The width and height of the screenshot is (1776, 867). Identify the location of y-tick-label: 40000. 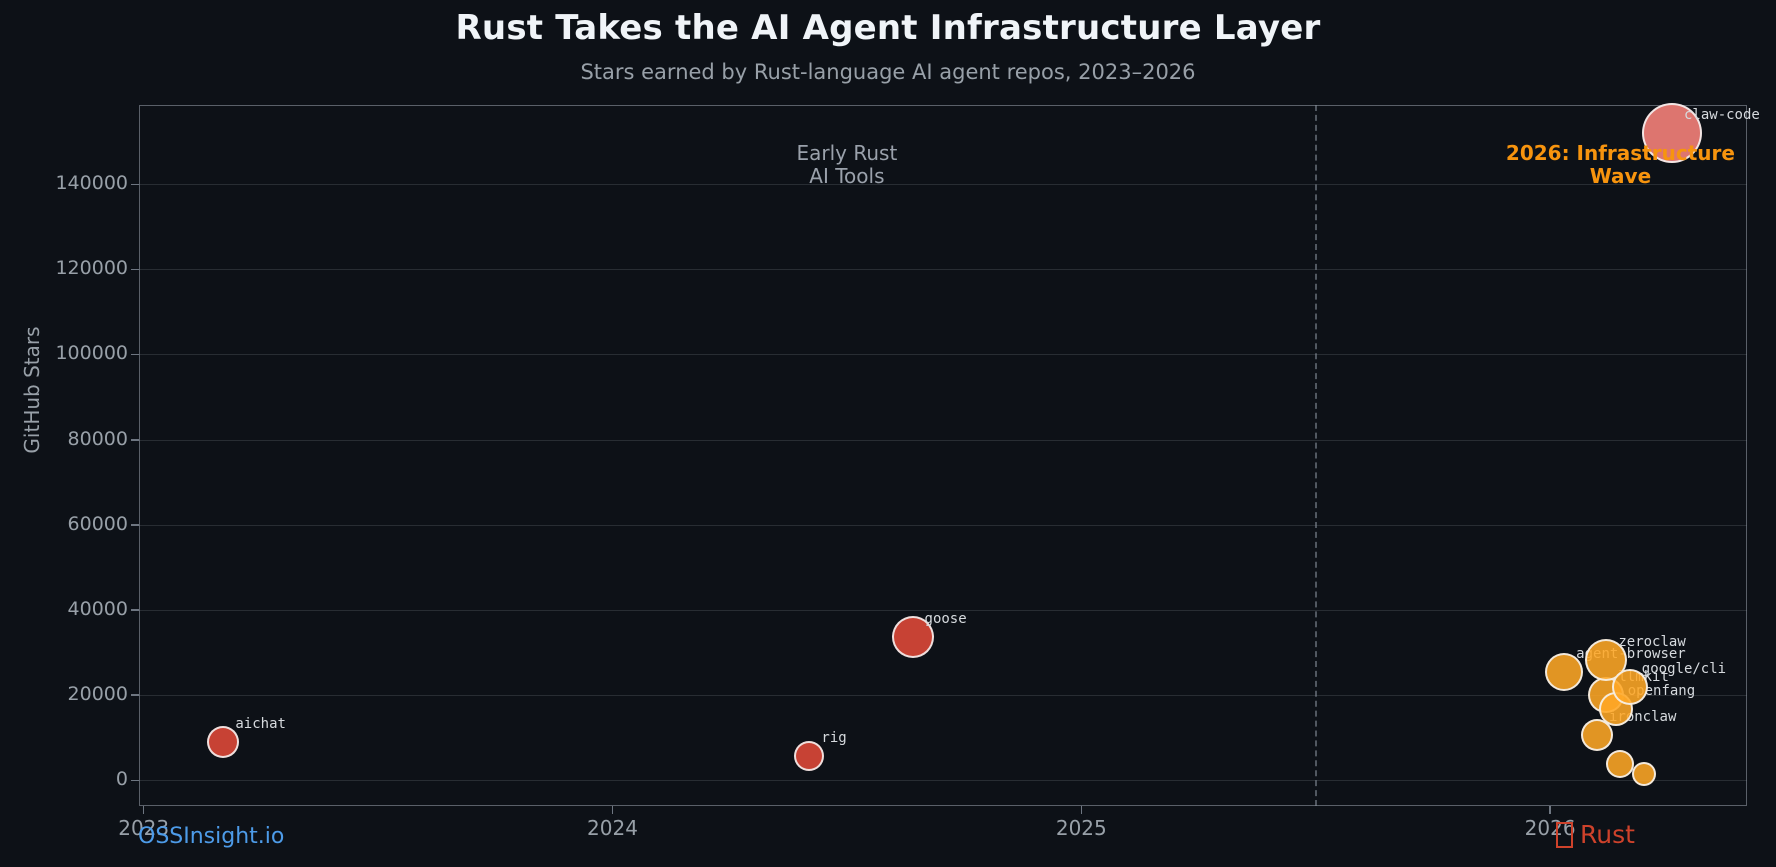
(97, 608).